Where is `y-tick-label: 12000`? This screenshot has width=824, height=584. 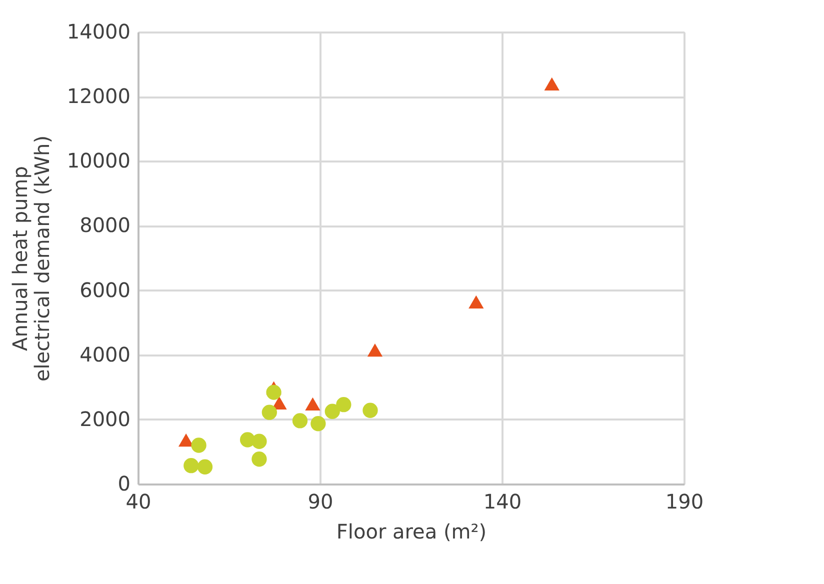
y-tick-label: 12000 is located at coordinates (98, 96).